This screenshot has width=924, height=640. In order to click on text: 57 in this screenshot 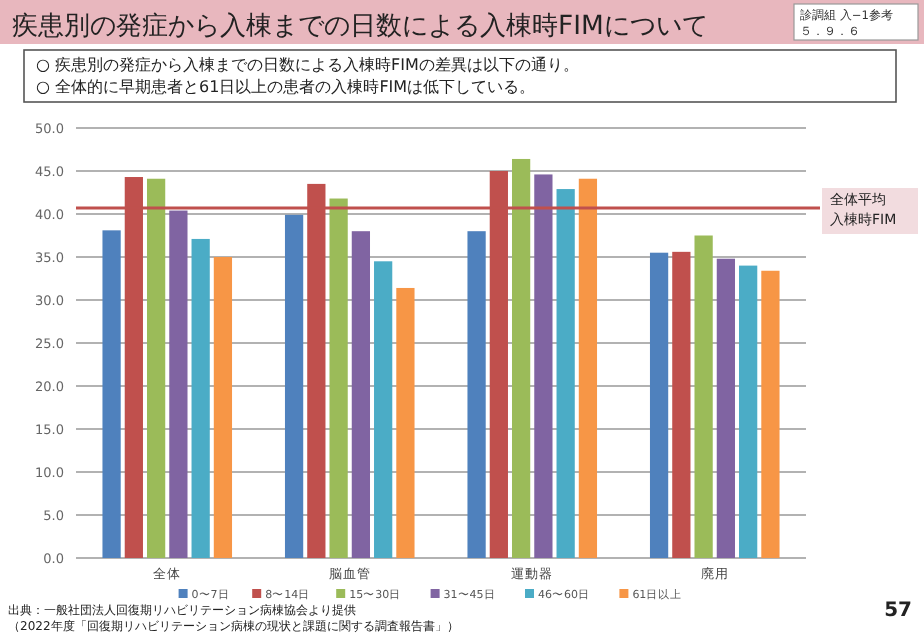, I will do `click(898, 611)`.